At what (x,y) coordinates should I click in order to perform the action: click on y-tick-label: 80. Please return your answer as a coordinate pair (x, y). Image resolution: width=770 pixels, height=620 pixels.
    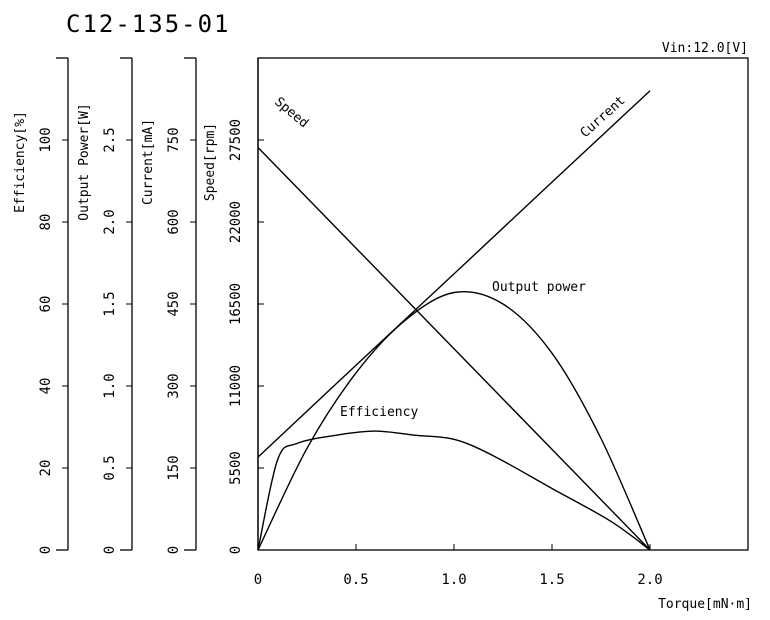
    Looking at the image, I should click on (46, 222).